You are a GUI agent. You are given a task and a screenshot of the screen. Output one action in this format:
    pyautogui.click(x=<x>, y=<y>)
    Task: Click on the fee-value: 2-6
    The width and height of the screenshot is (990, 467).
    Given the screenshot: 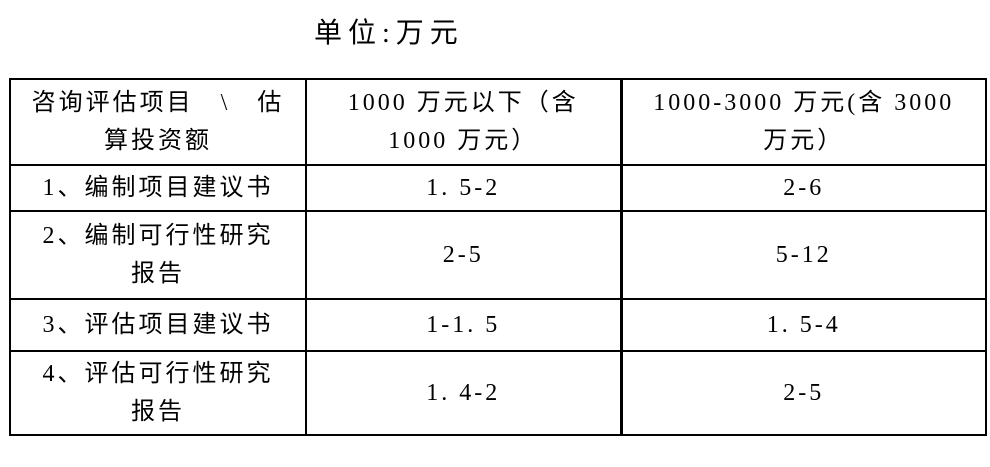 What is the action you would take?
    pyautogui.click(x=804, y=188)
    